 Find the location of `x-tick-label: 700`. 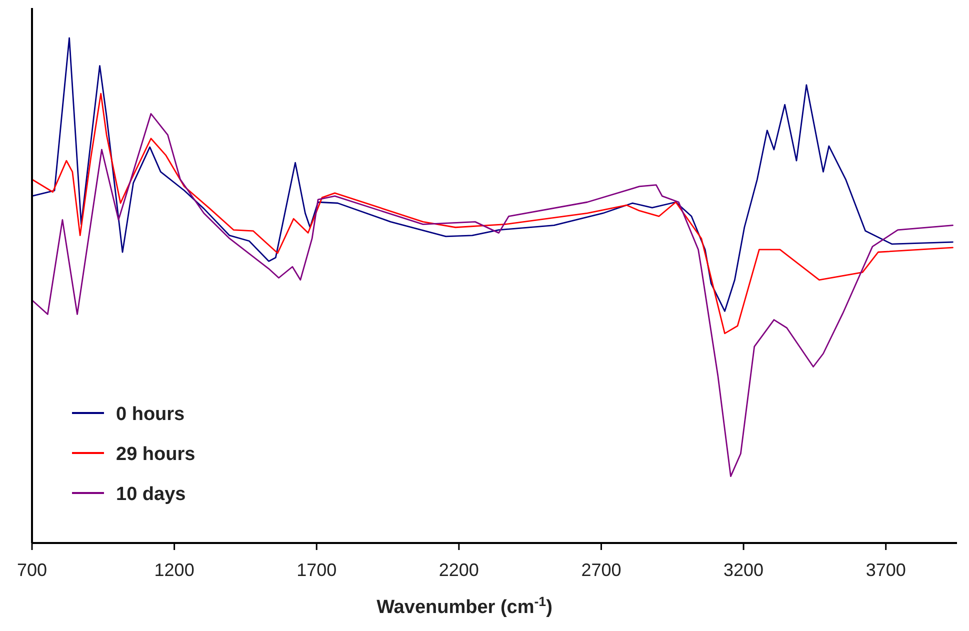

x-tick-label: 700 is located at coordinates (32, 570).